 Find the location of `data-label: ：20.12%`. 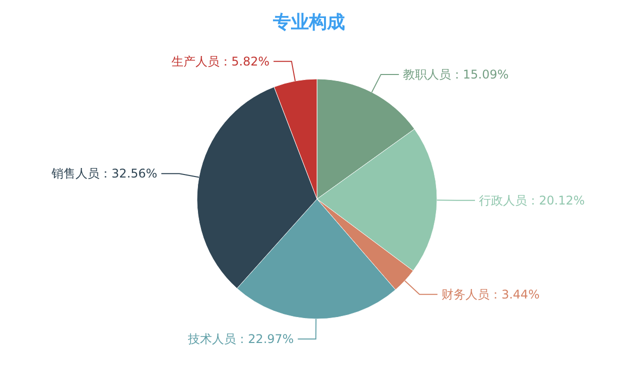

data-label: ：20.12% is located at coordinates (555, 200).